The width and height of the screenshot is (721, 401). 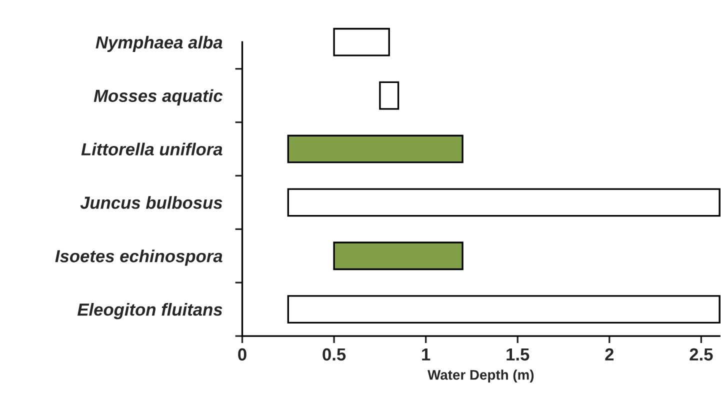 I want to click on x-tick-label: 1.5, so click(x=518, y=354).